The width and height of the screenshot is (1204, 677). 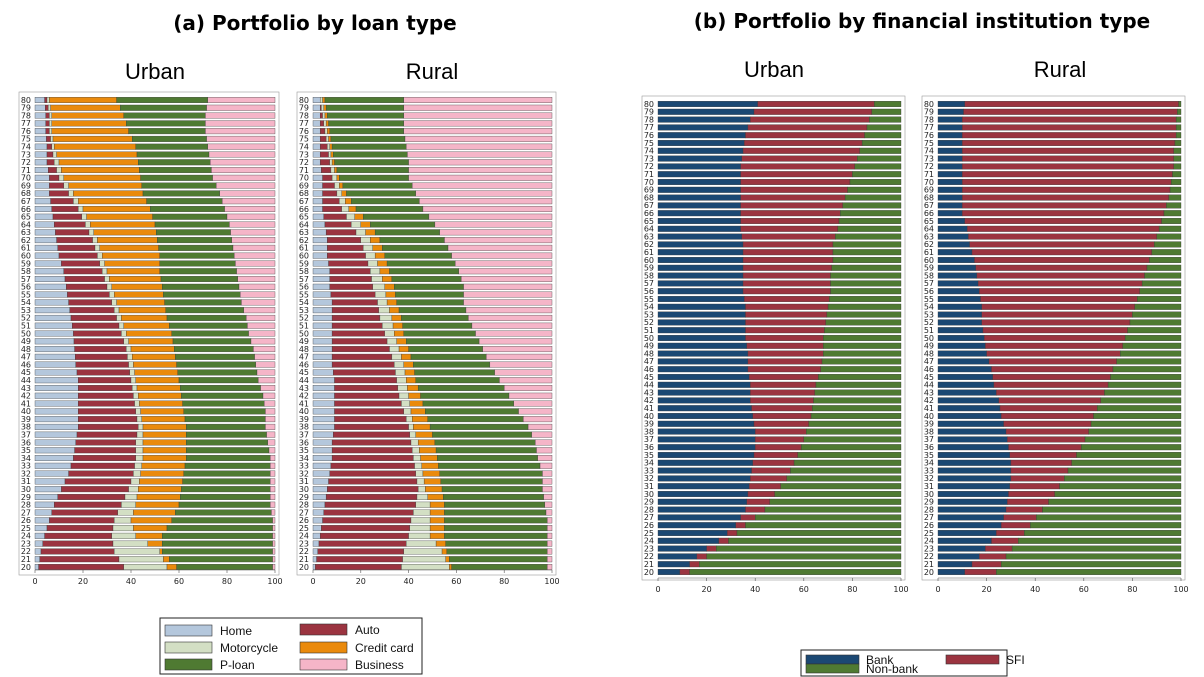 I want to click on y-tick-label: 49, so click(x=649, y=346).